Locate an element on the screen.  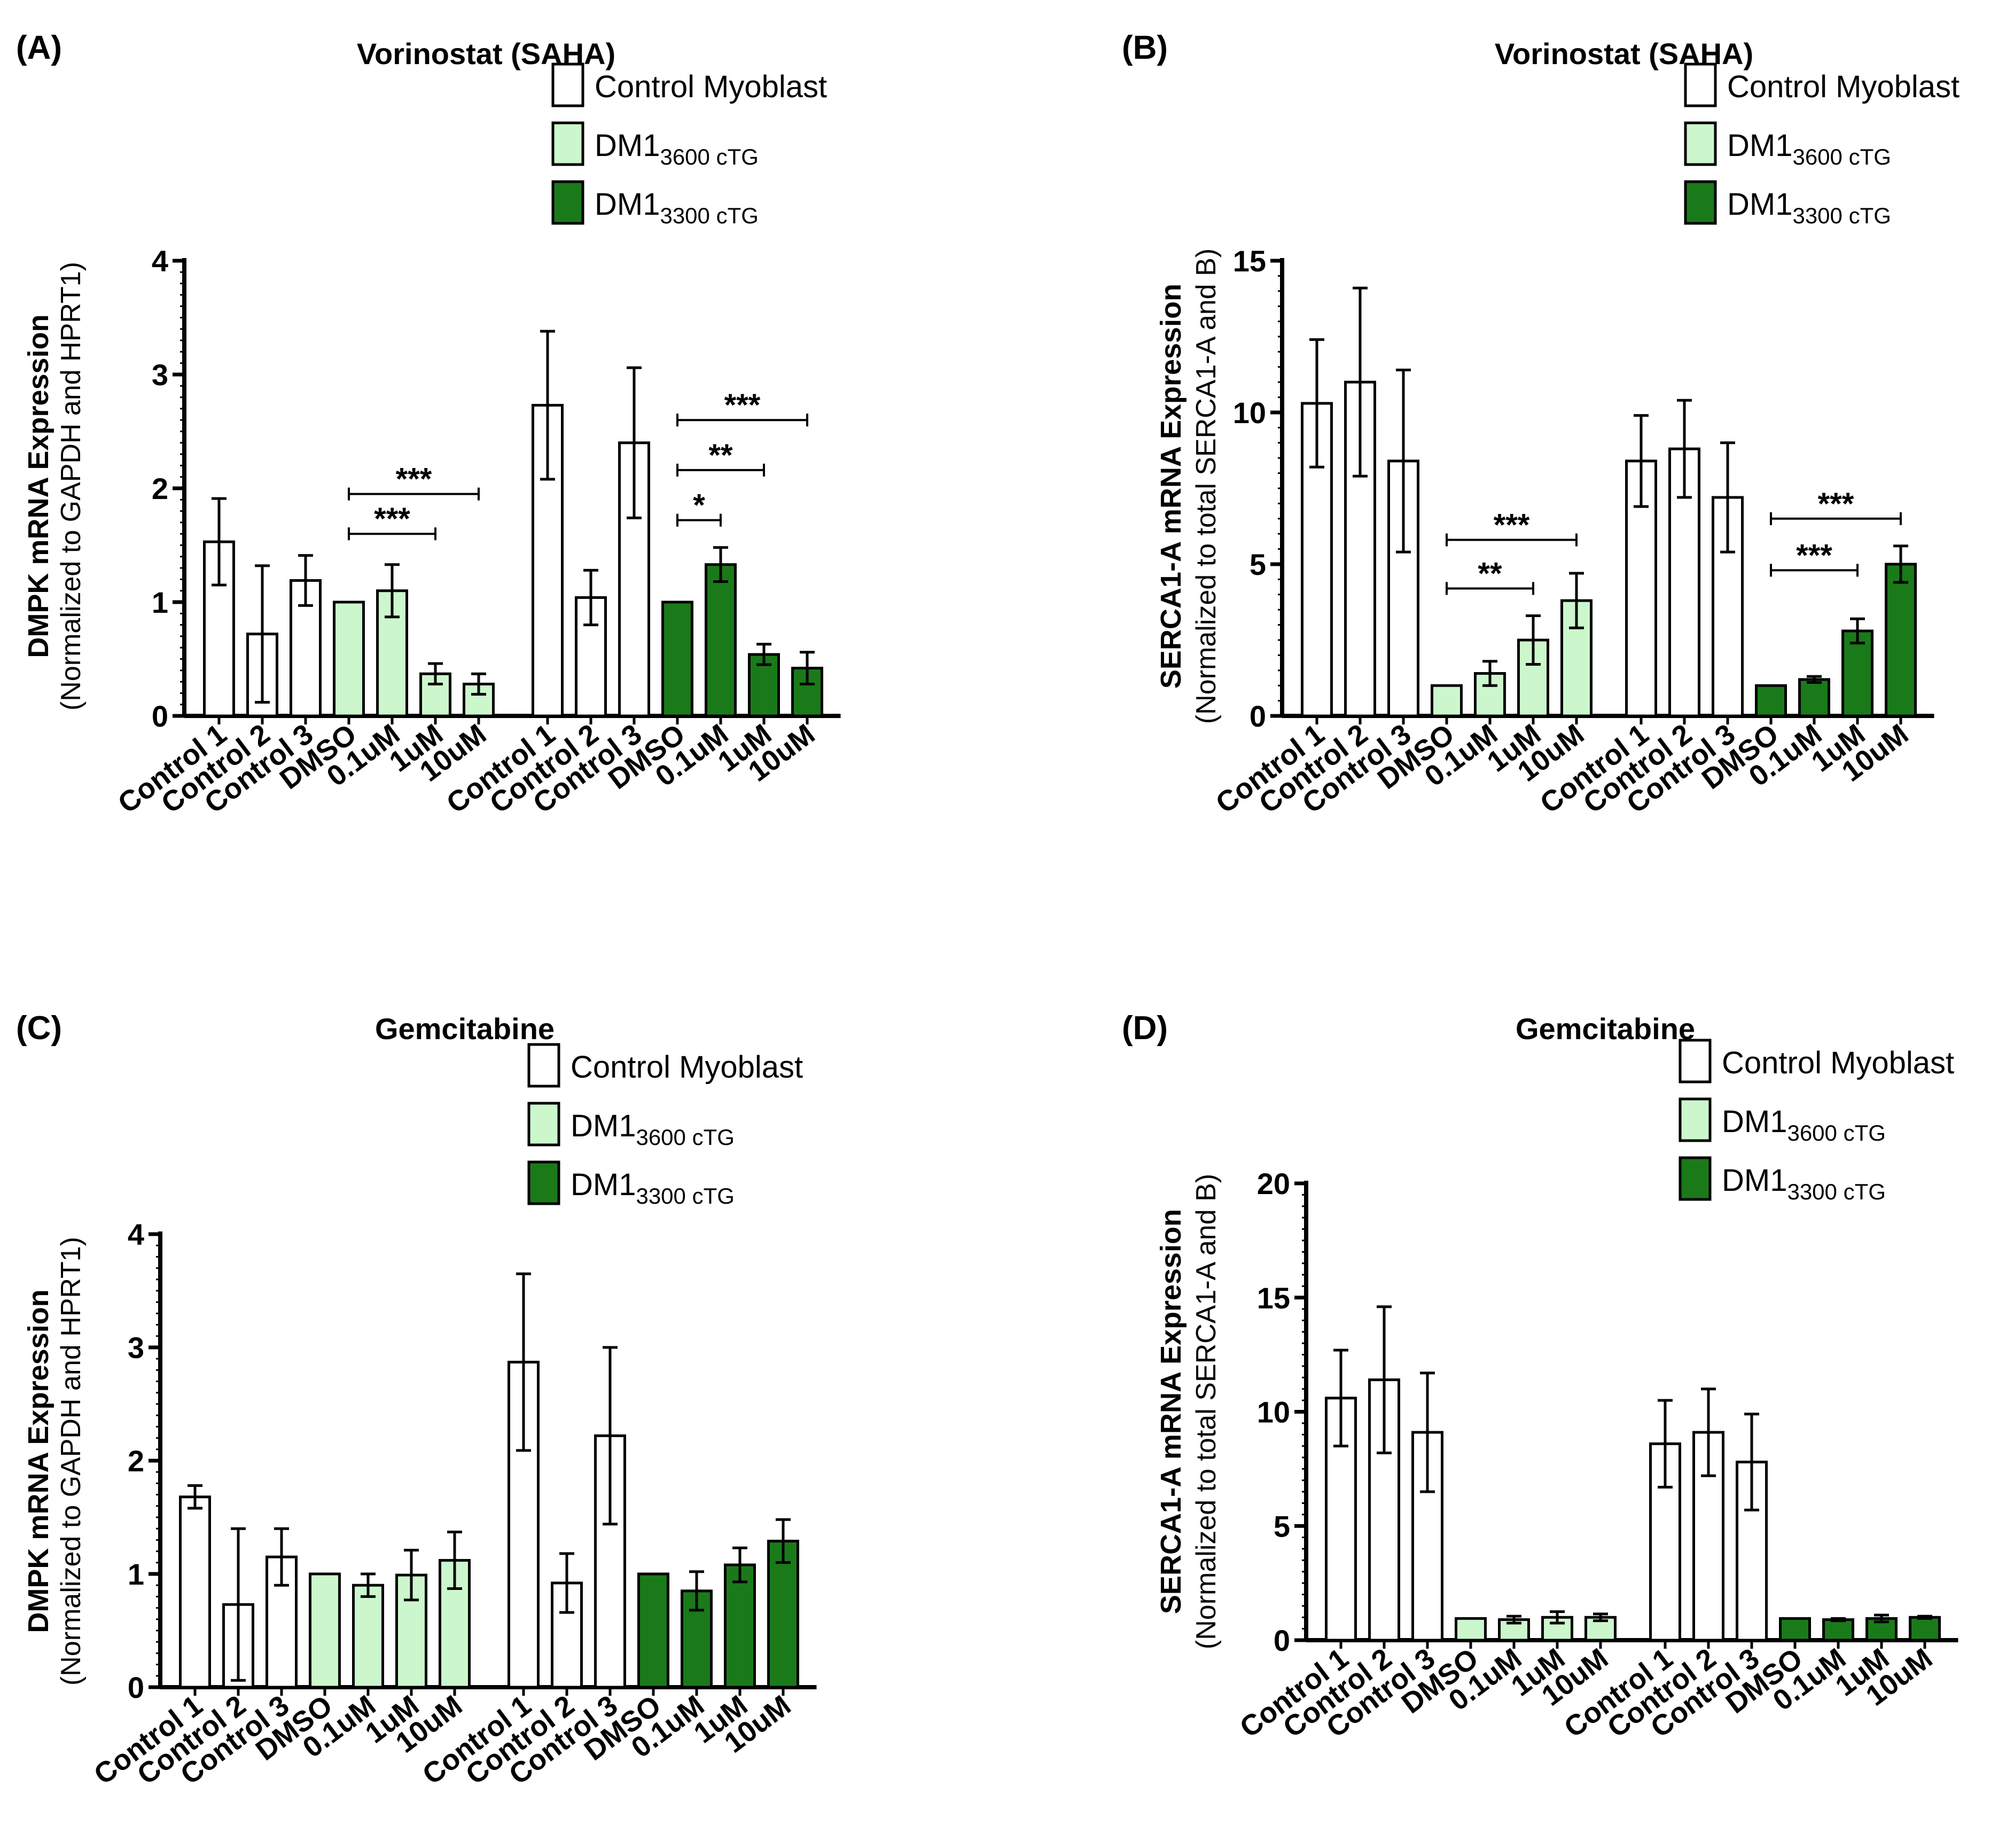
panel-label: (B) is located at coordinates (1145, 47).